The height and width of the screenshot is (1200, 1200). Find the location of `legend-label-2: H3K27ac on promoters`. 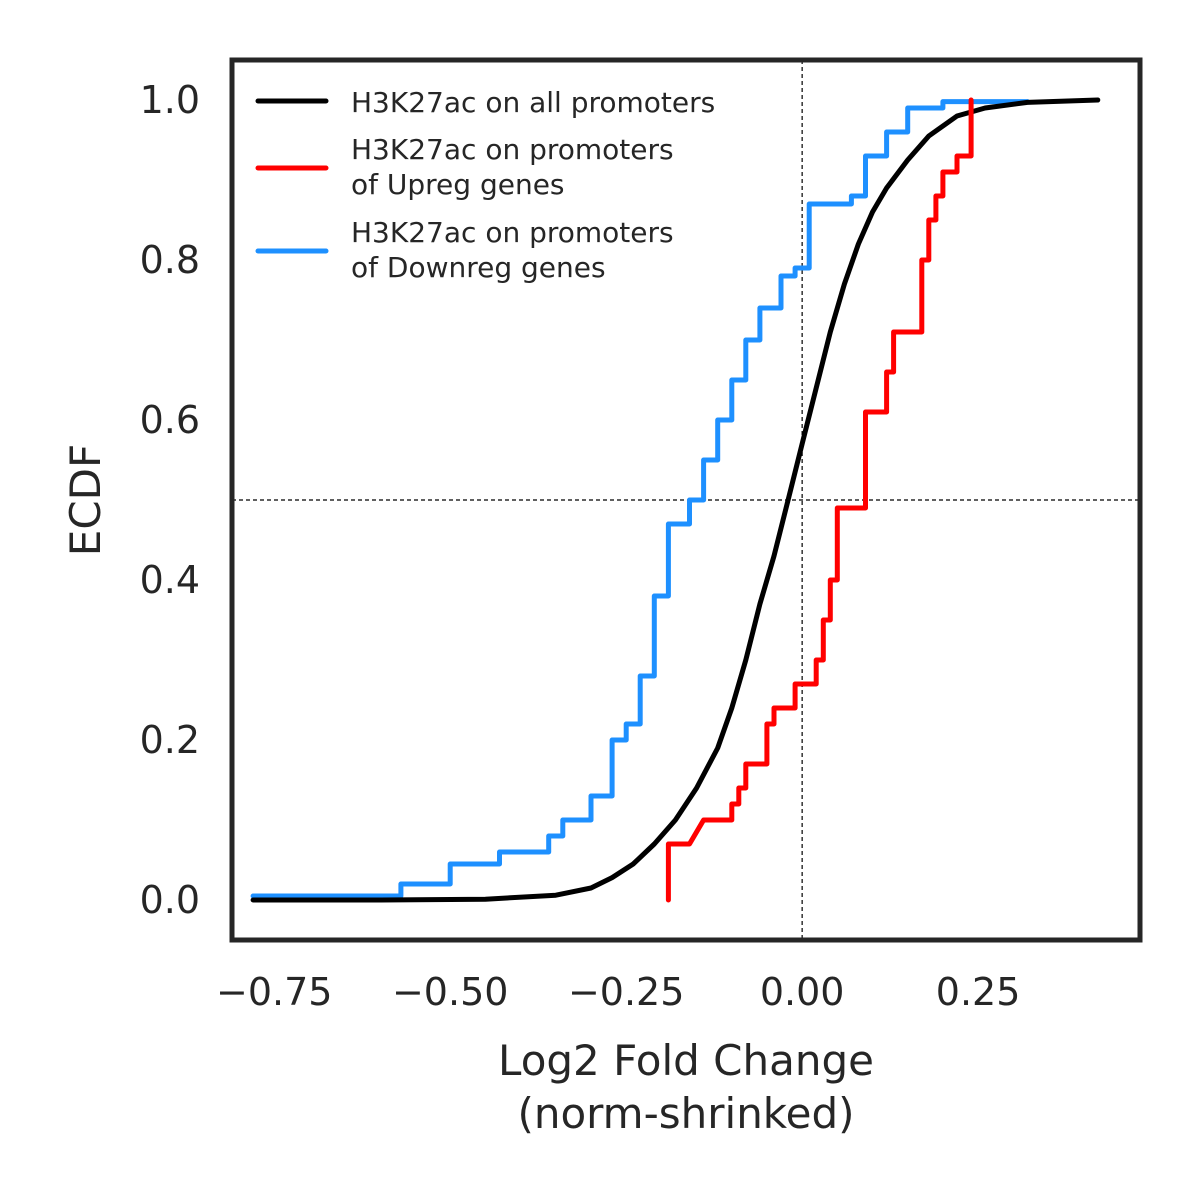

legend-label-2: H3K27ac on promoters is located at coordinates (512, 232).